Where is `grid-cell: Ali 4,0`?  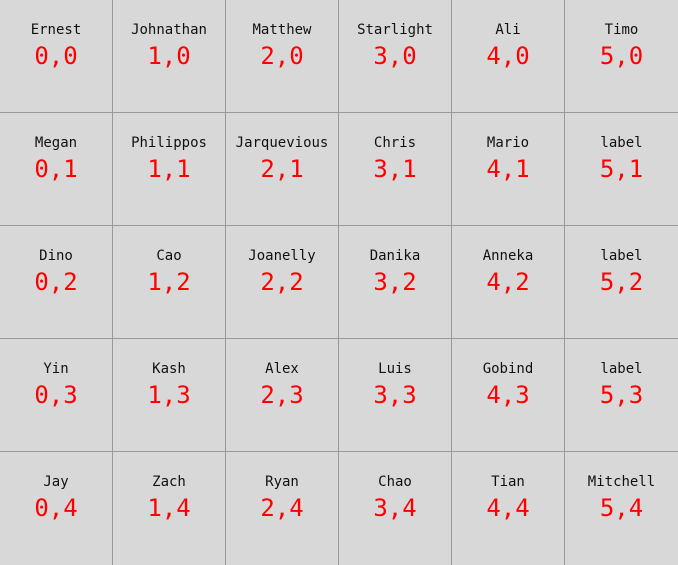 grid-cell: Ali 4,0 is located at coordinates (508, 56).